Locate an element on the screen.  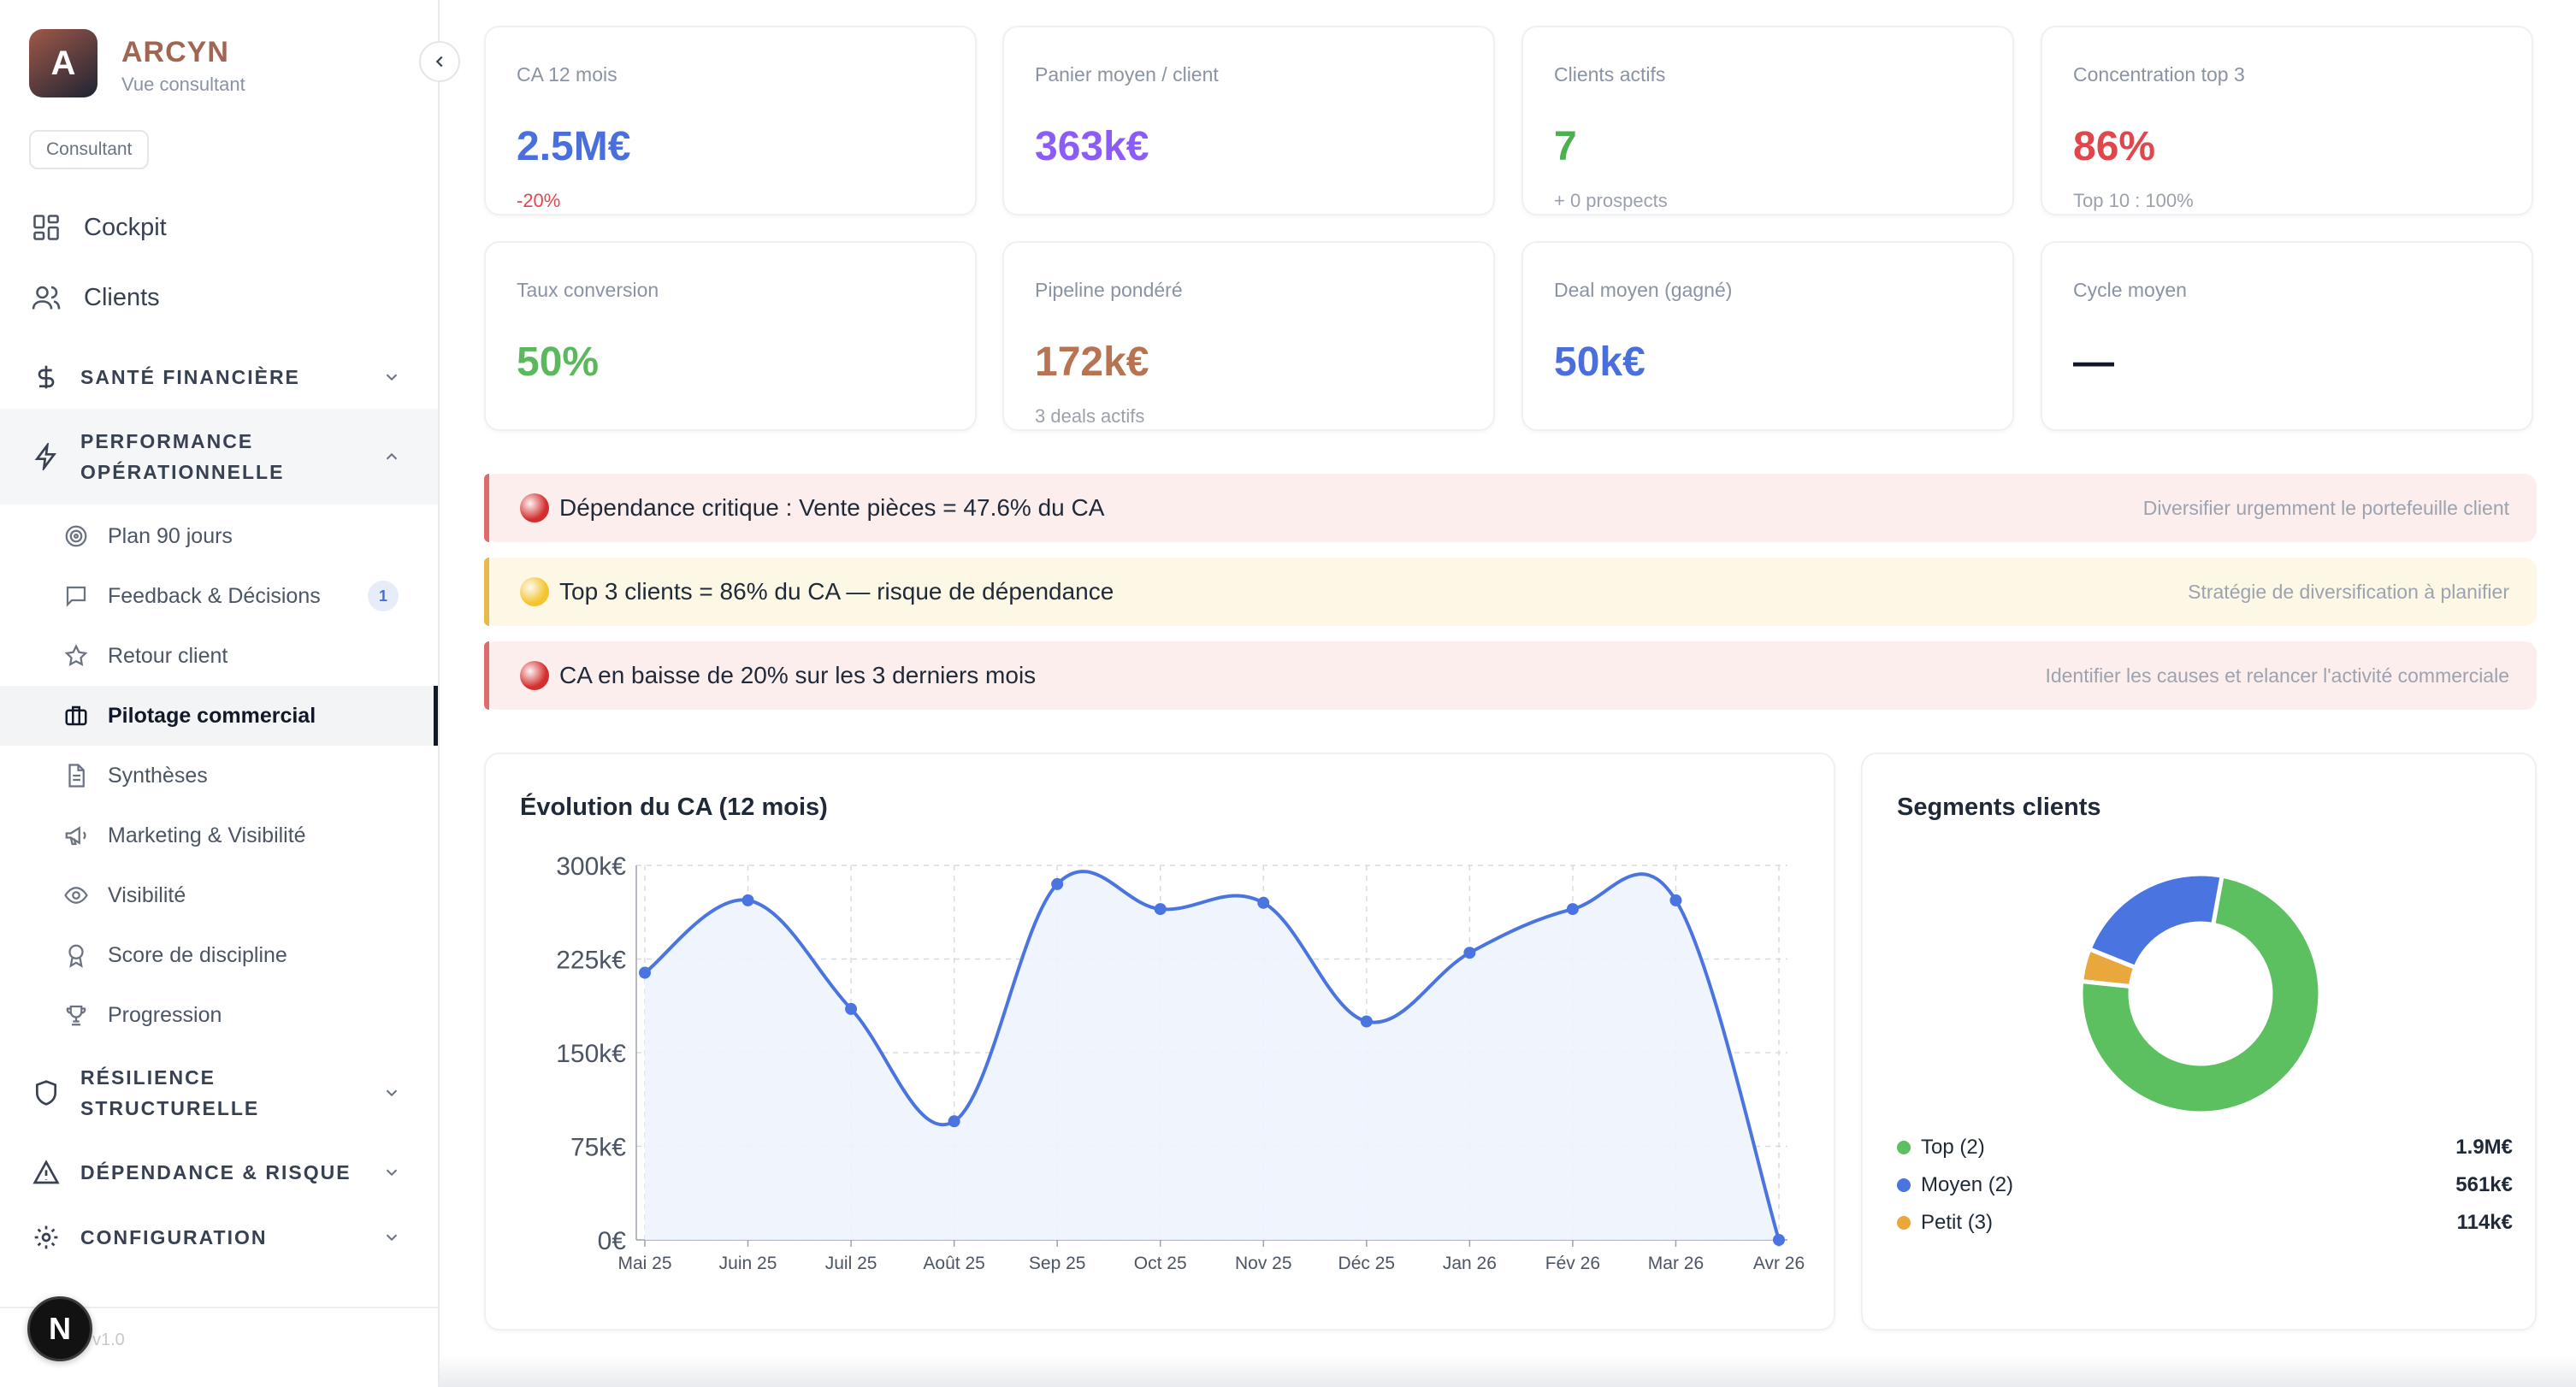
nav-item-label: Plan 90 jours is located at coordinates (170, 535).